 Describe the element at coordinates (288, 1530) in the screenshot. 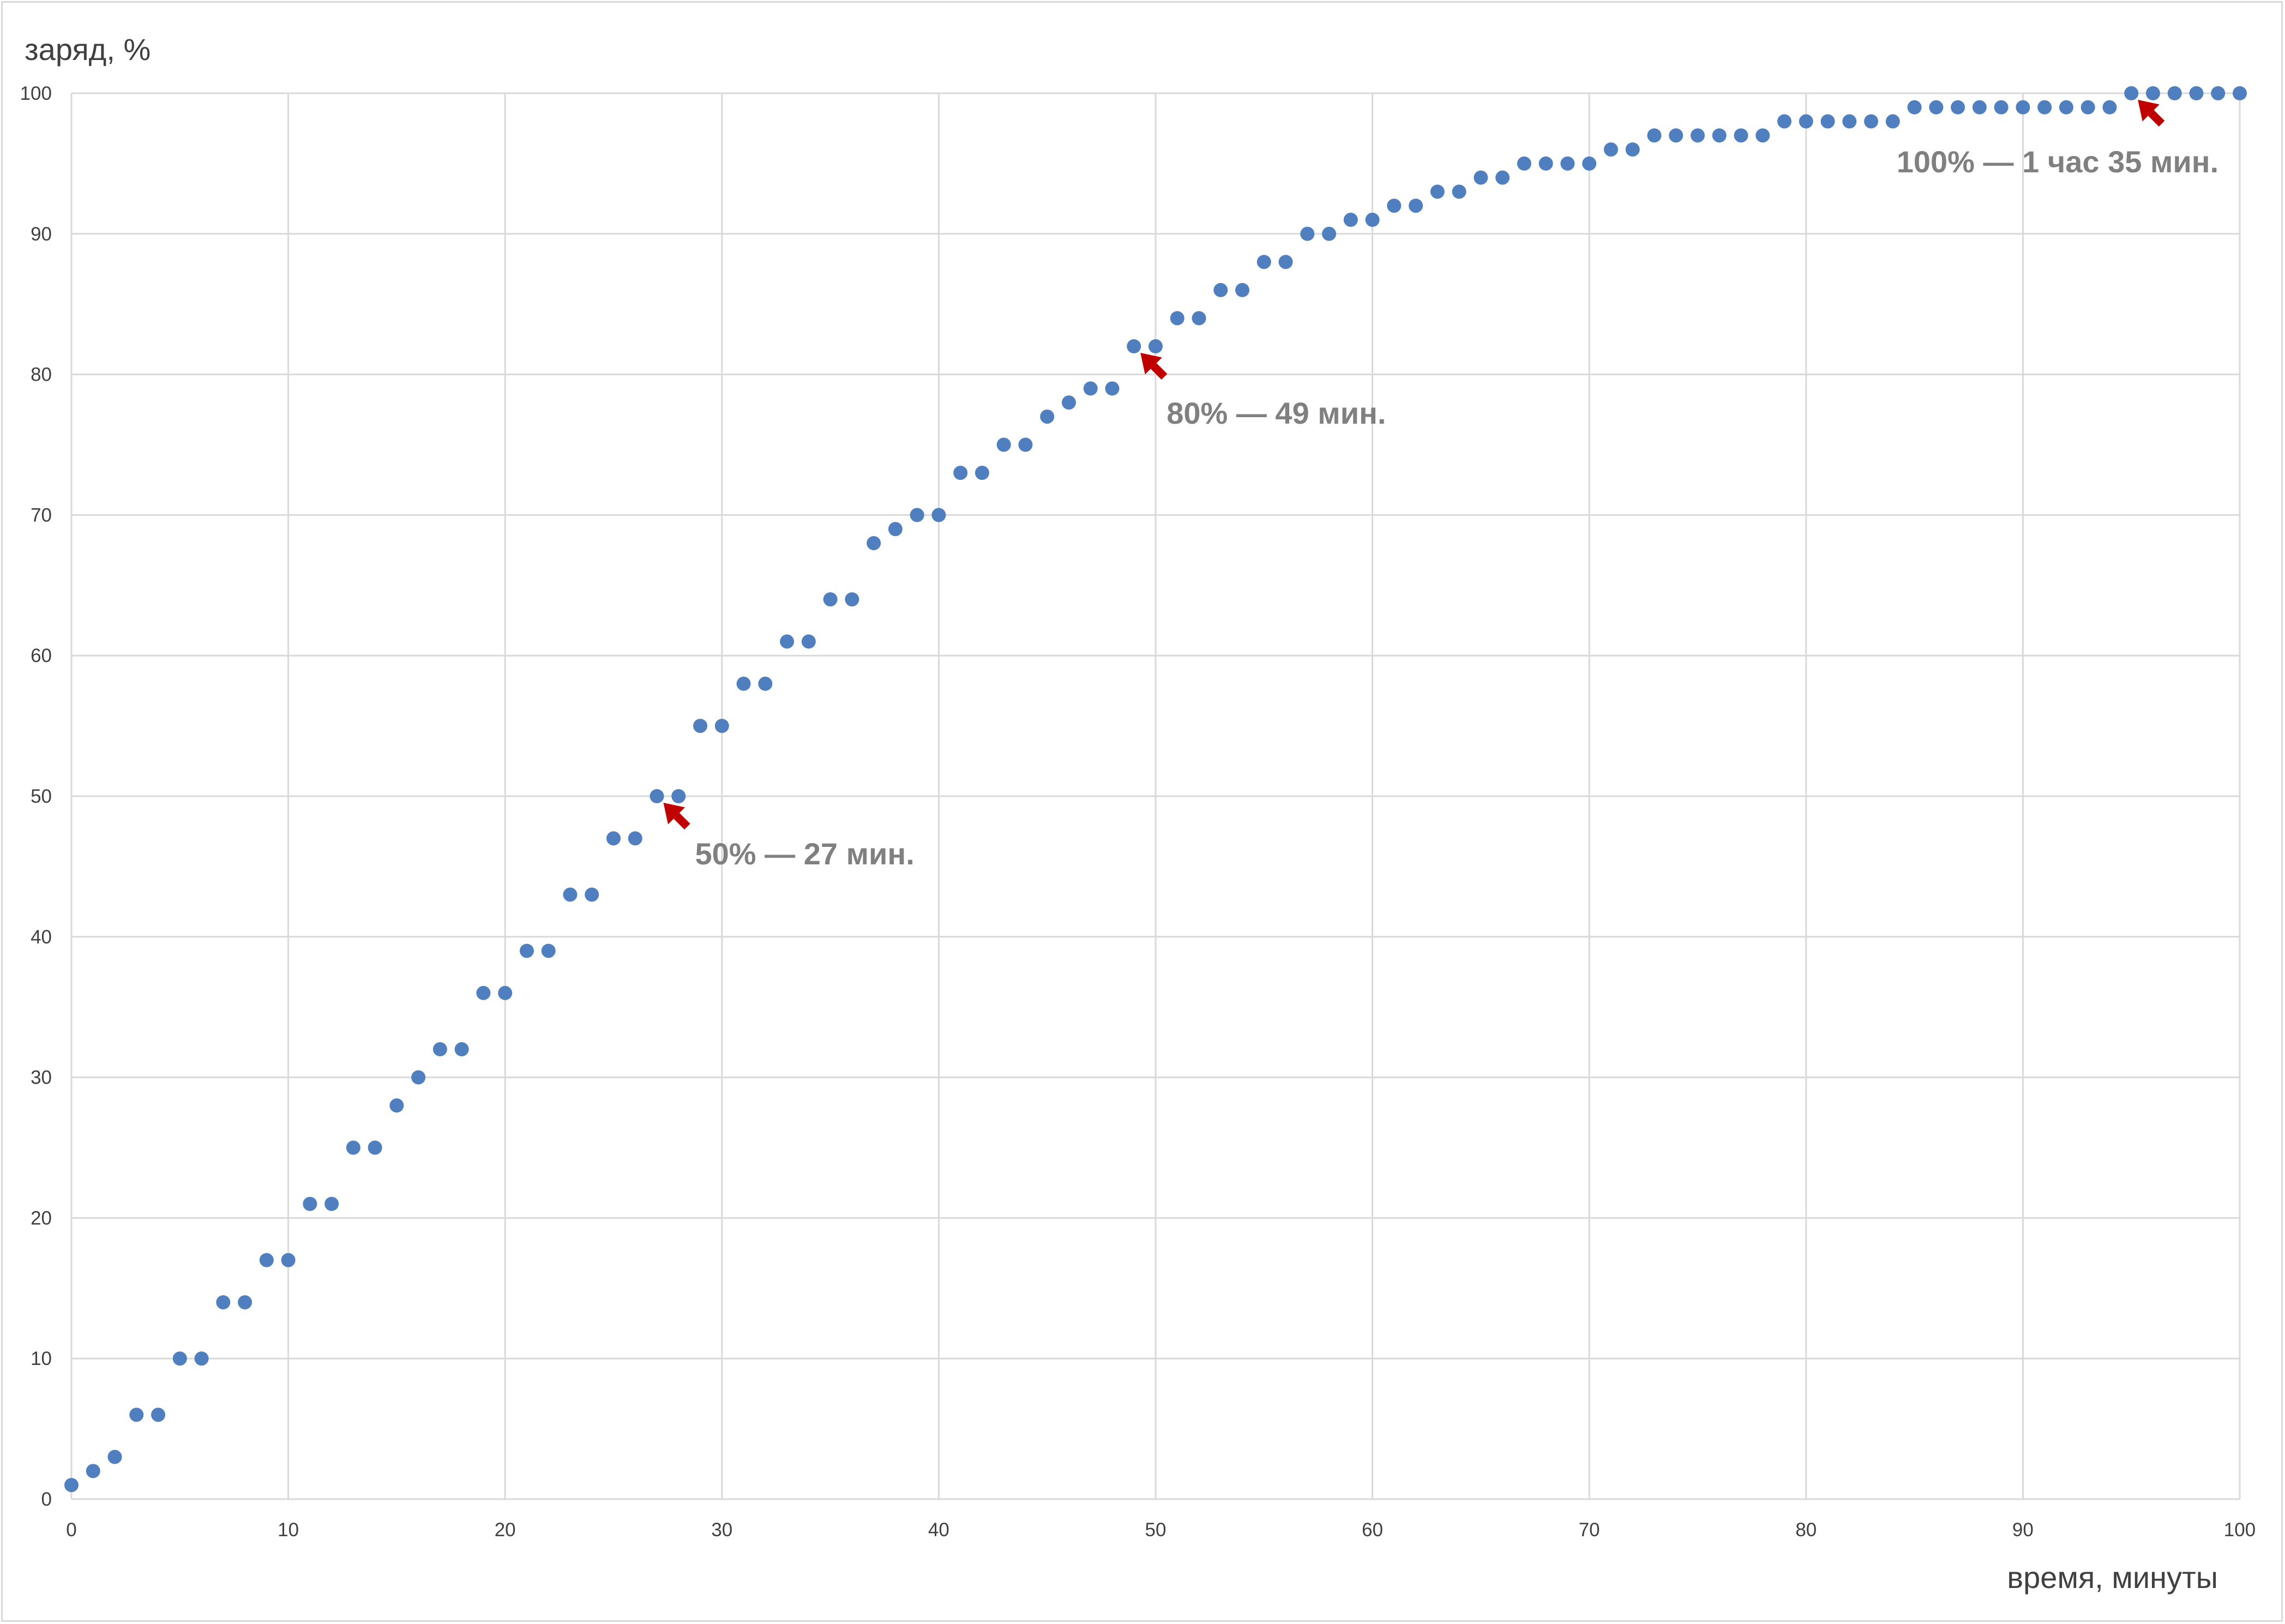

I see `x-tick-label-1: 10` at that location.